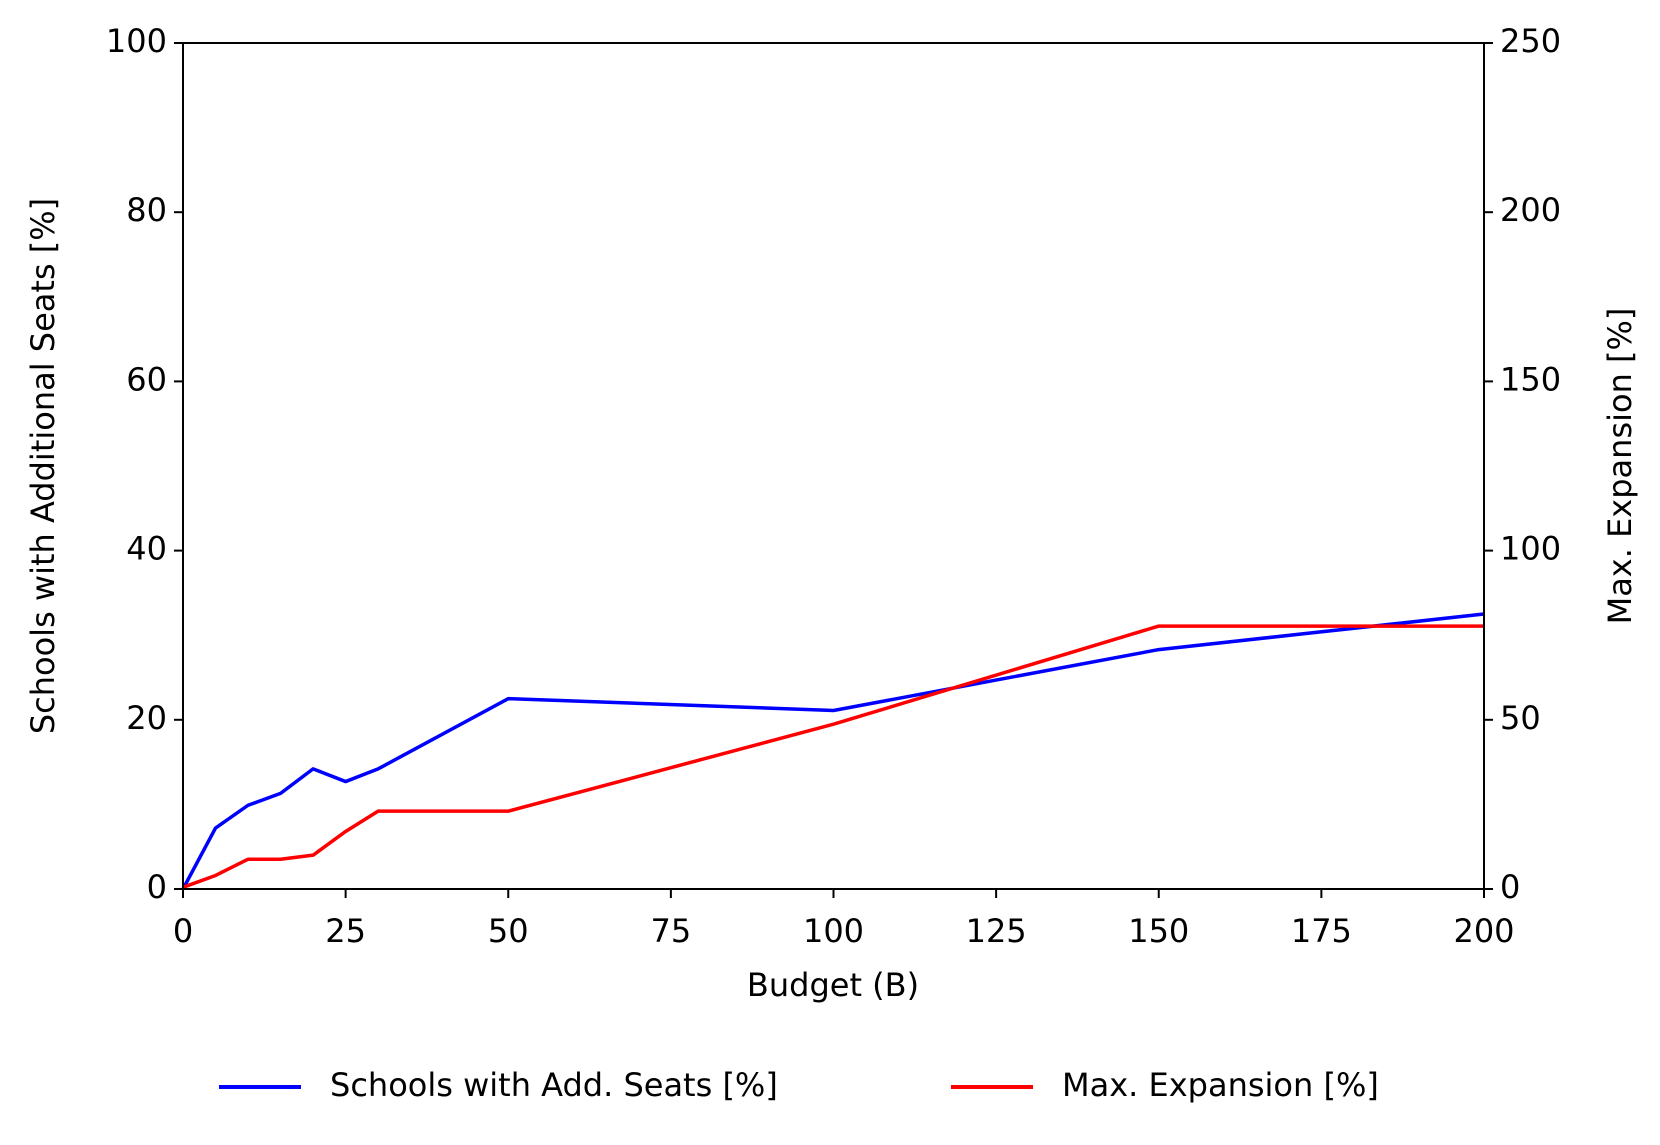 Image resolution: width=1660 pixels, height=1145 pixels. I want to click on y-tick-label: 20, so click(146, 718).